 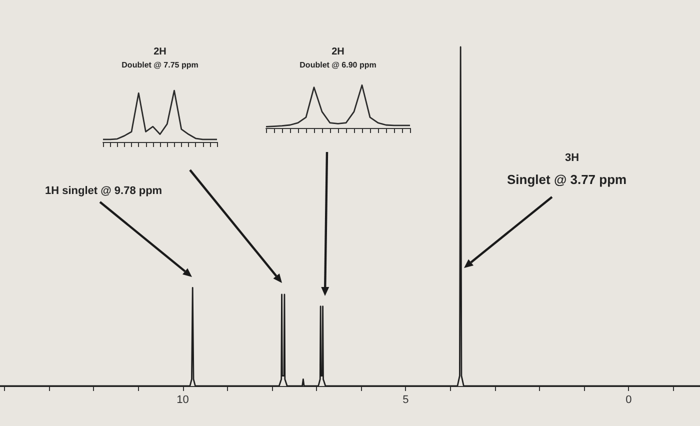 I want to click on chart-subtitle: Doublet @ 7.75 ppm, so click(x=160, y=65).